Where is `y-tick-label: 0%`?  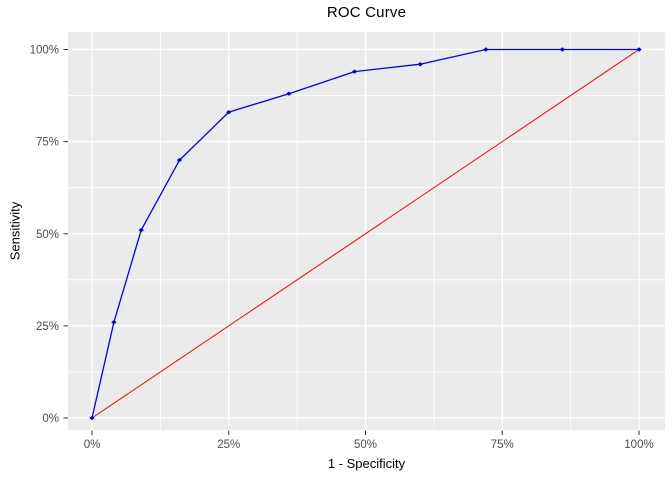 y-tick-label: 0% is located at coordinates (50, 419).